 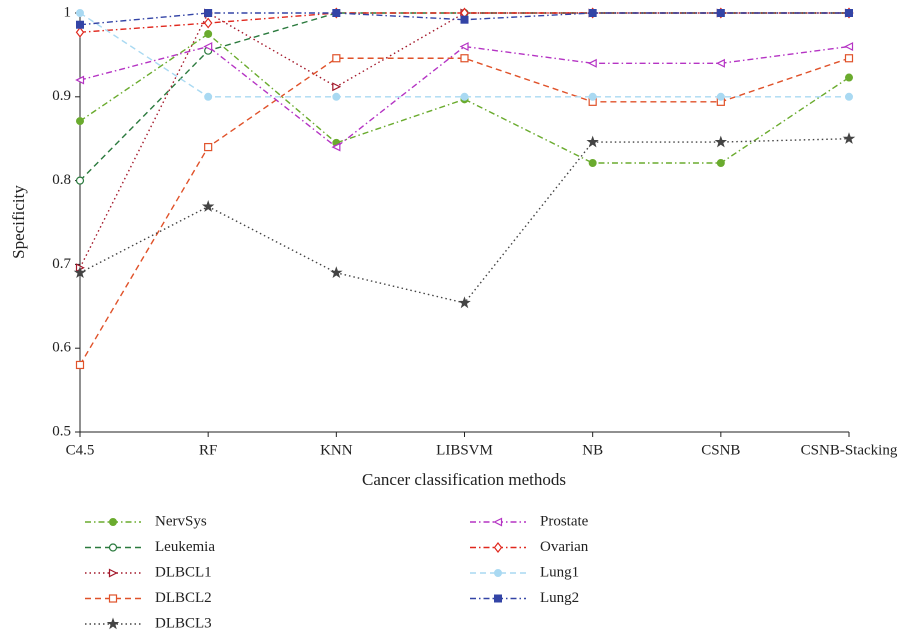 What do you see at coordinates (61, 96) in the screenshot?
I see `y-tick-label: 0.9` at bounding box center [61, 96].